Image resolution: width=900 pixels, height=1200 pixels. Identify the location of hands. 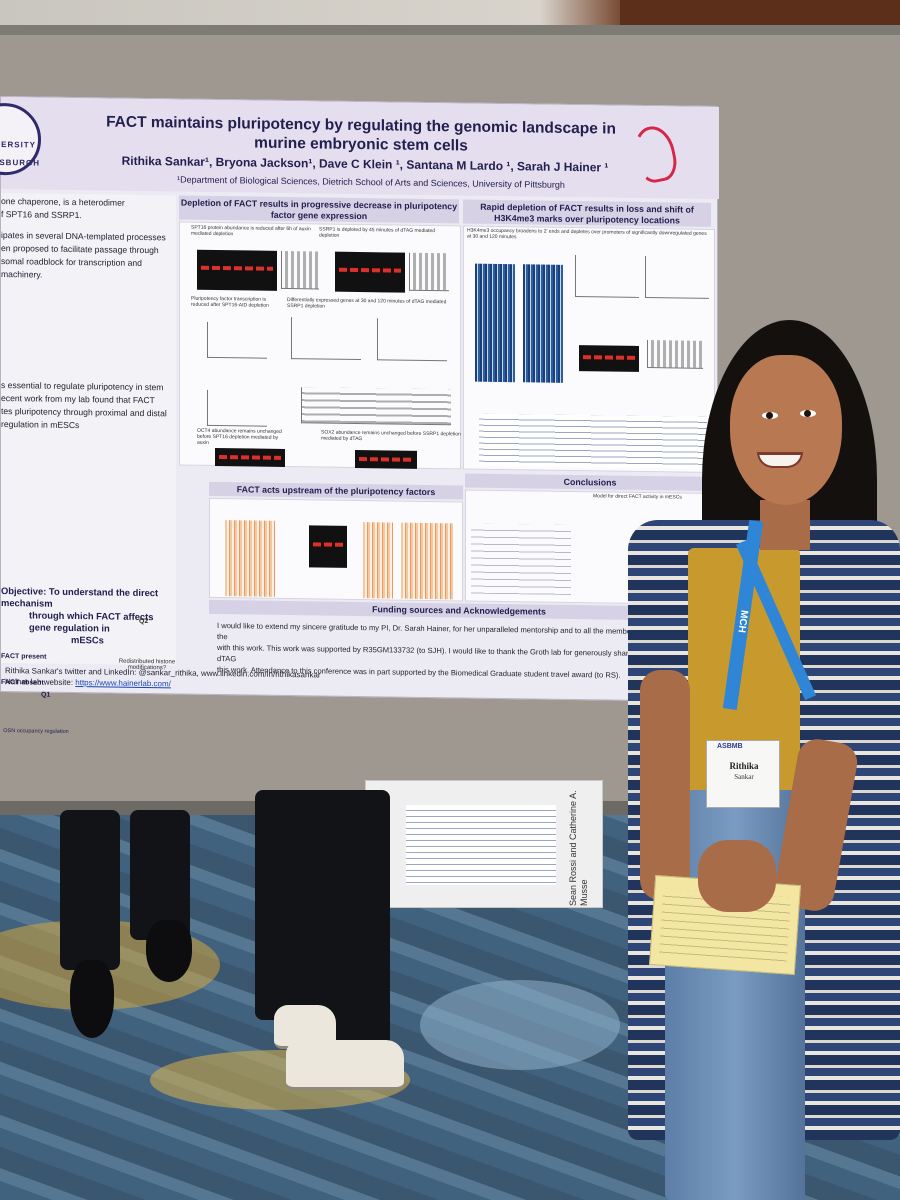
(737, 876).